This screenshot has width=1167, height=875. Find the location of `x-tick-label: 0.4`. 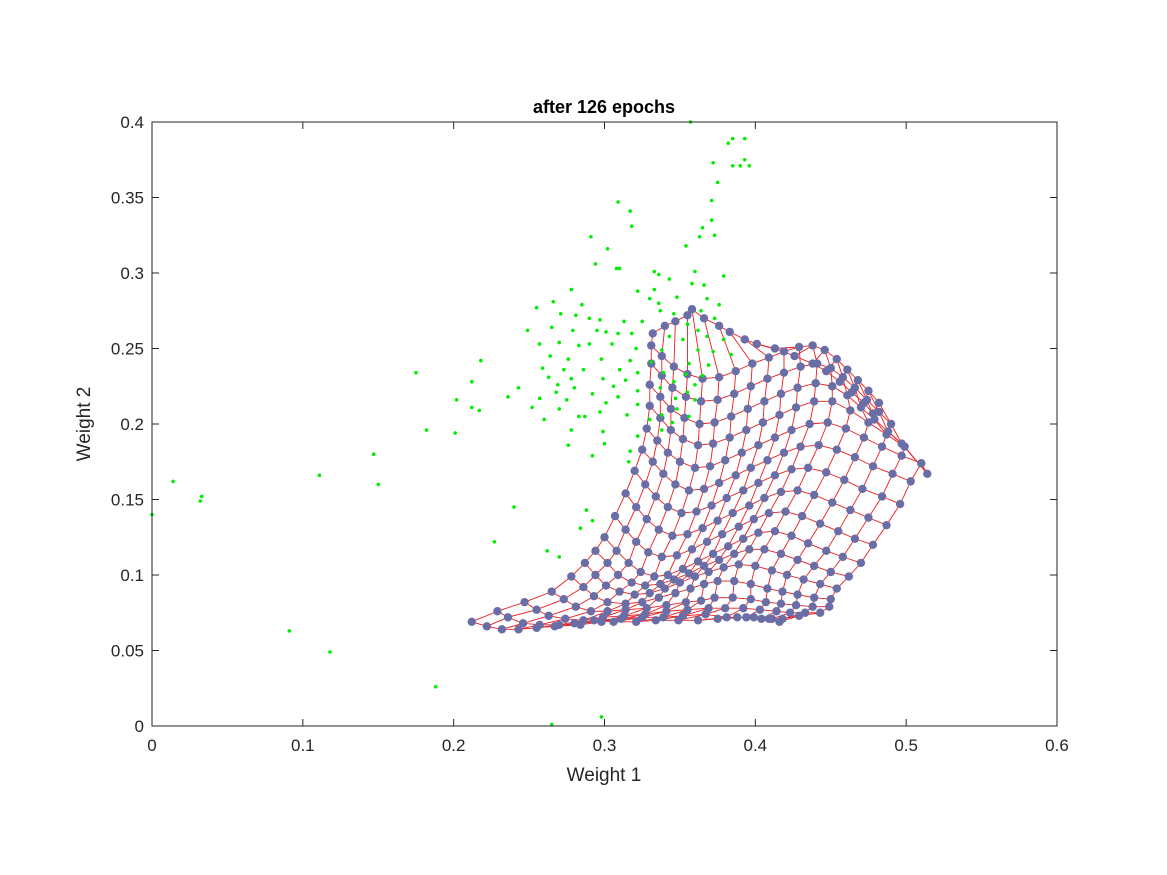

x-tick-label: 0.4 is located at coordinates (756, 745).